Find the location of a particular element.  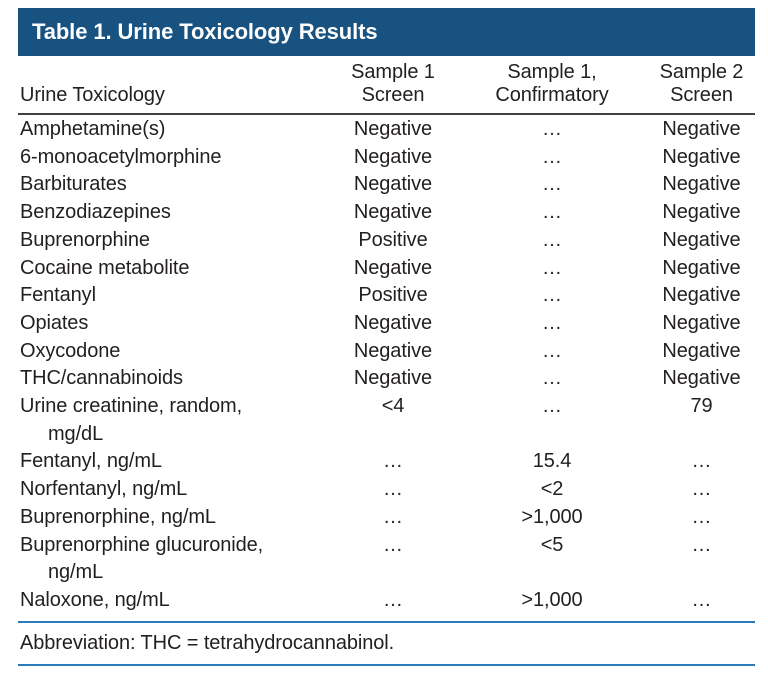

row-label-line2: ng/mL is located at coordinates (76, 572).